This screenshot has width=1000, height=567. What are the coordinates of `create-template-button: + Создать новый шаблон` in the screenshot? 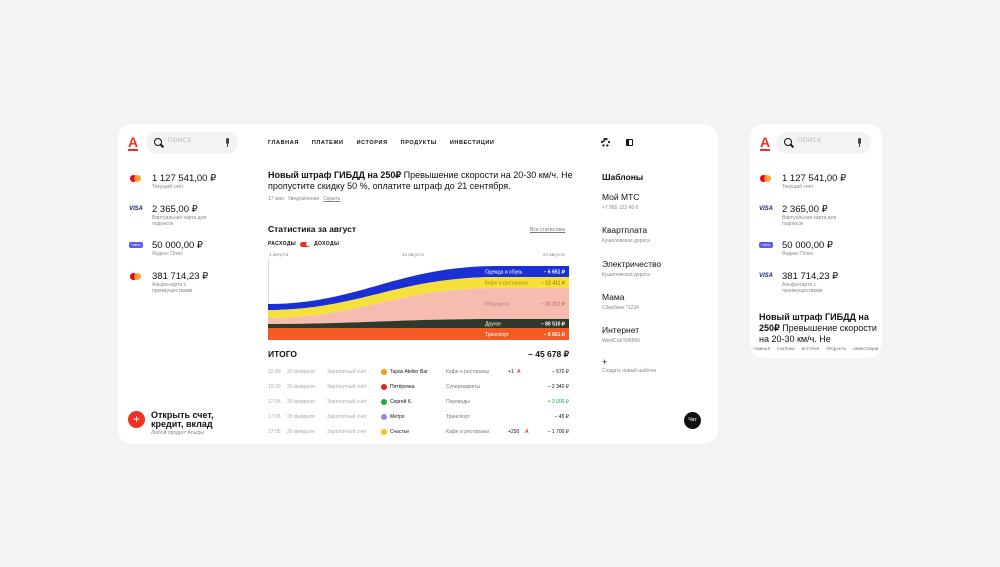 It's located at (632, 366).